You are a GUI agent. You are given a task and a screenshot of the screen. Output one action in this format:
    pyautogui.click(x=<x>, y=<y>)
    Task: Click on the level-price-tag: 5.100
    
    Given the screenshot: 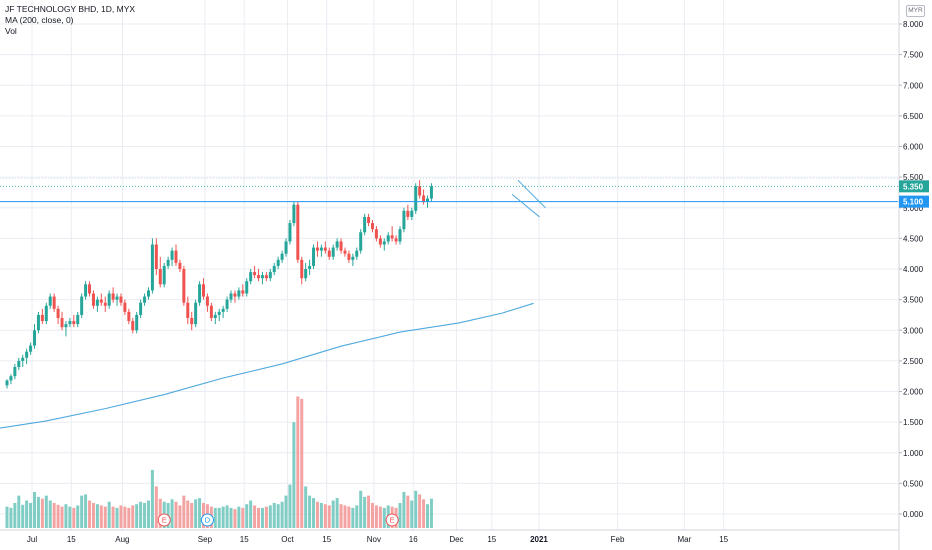 What is the action you would take?
    pyautogui.click(x=913, y=202)
    